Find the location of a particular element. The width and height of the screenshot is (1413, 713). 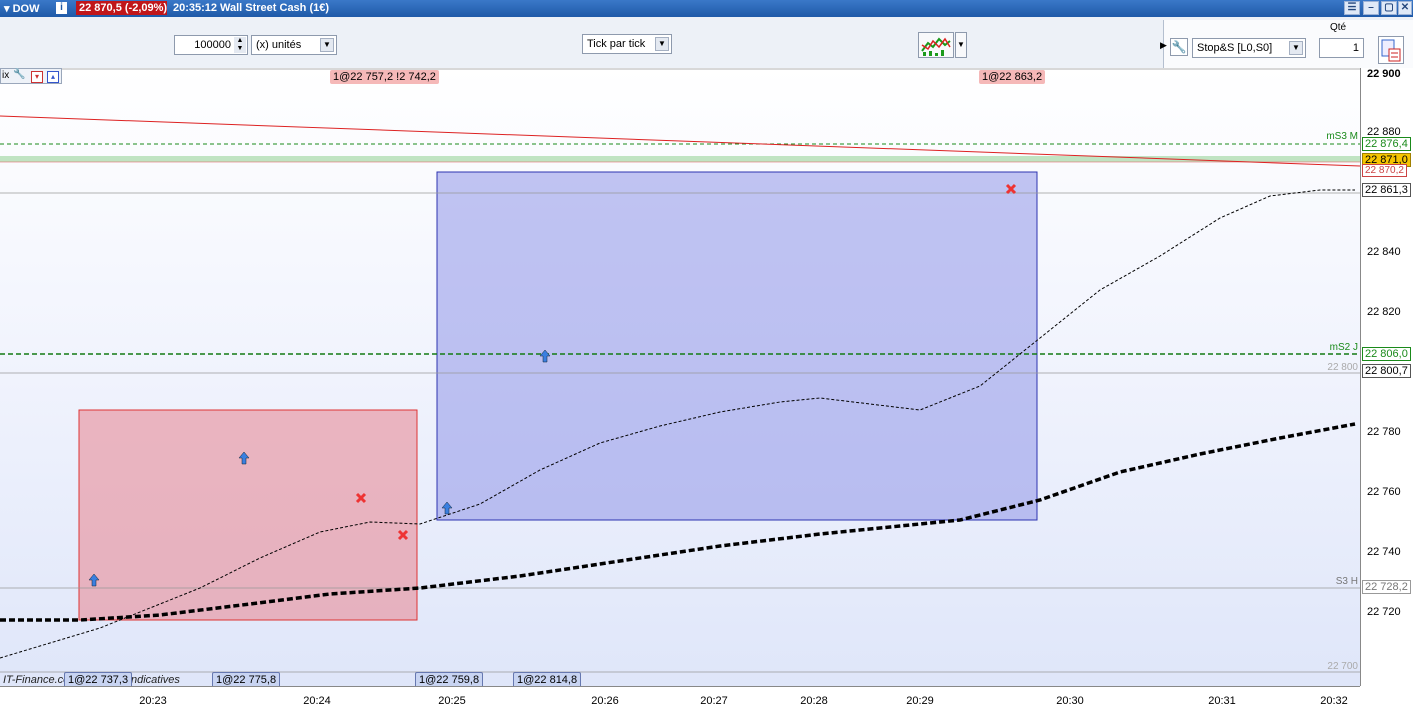

info-icon: i is located at coordinates (61, 8).